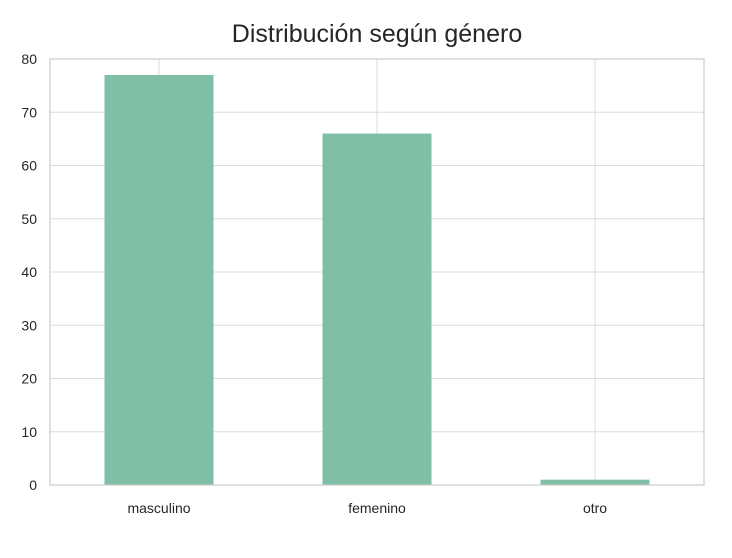 The width and height of the screenshot is (732, 558). Describe the element at coordinates (595, 508) in the screenshot. I see `x-tick-label: otro` at that location.